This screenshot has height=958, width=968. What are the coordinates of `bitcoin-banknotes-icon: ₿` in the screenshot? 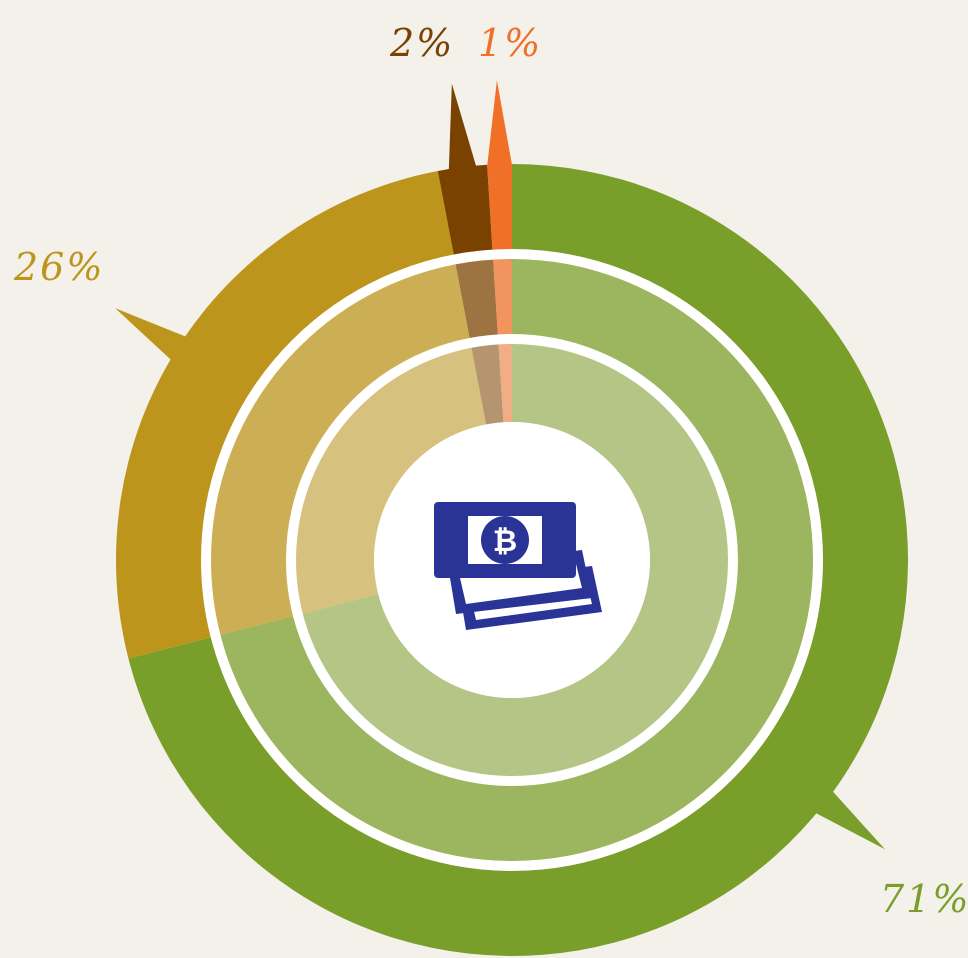 It's located at (518, 566).